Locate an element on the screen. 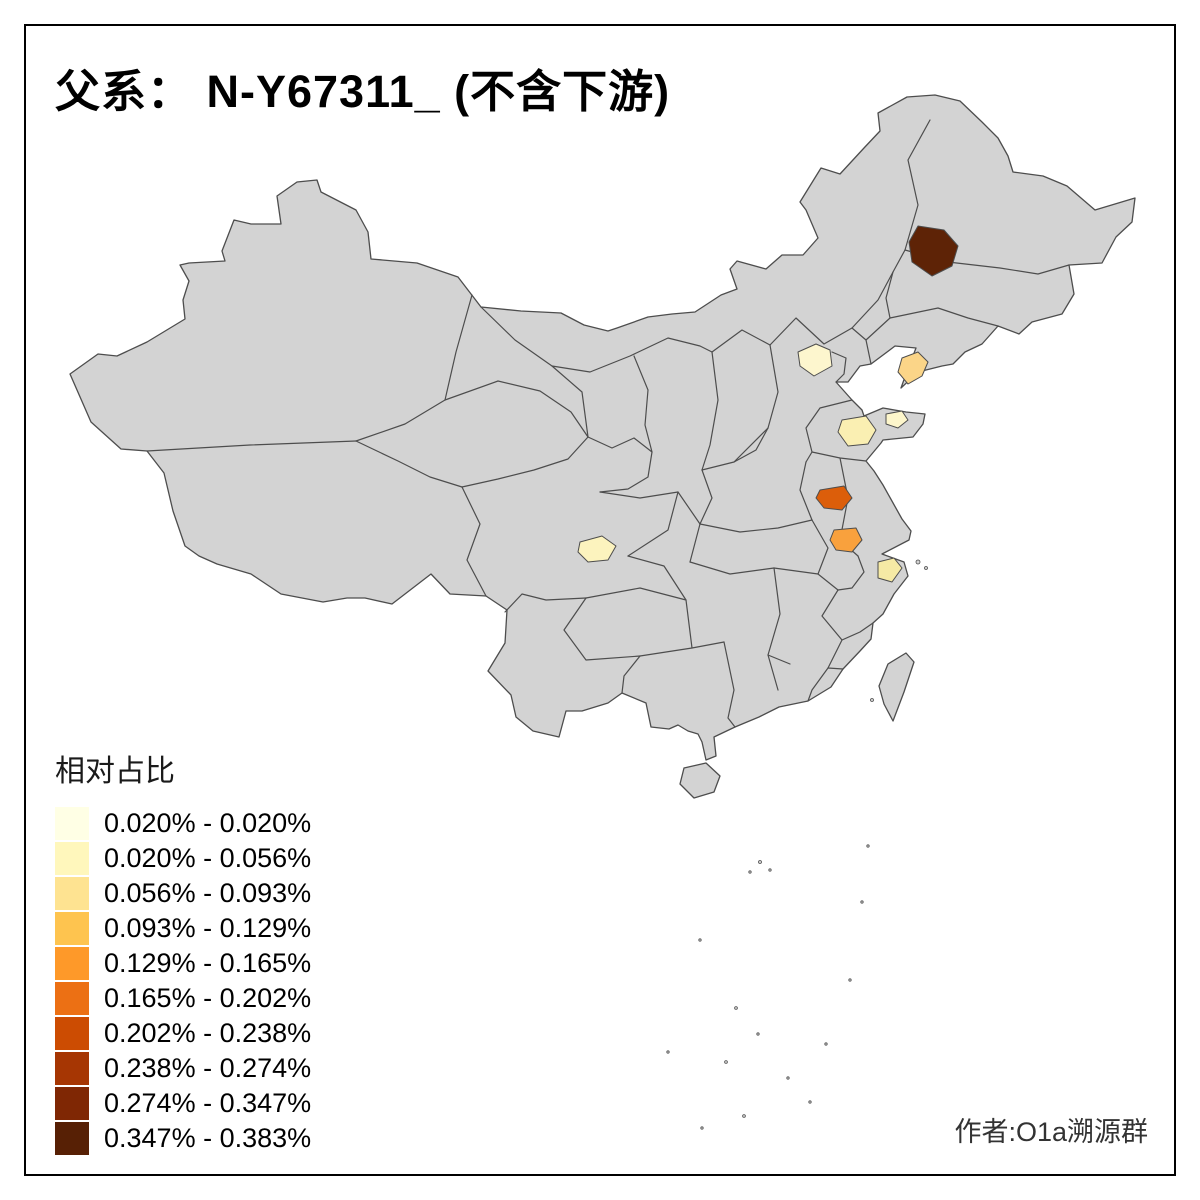 The height and width of the screenshot is (1200, 1200). legend-item: 0.202% - 0.238% is located at coordinates (183, 1033).